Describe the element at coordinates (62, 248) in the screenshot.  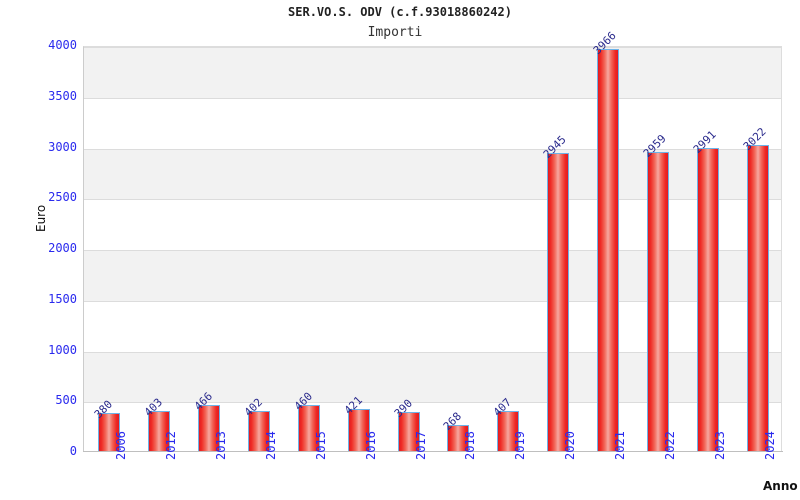
I see `y-axis-tick-label: 2000` at that location.